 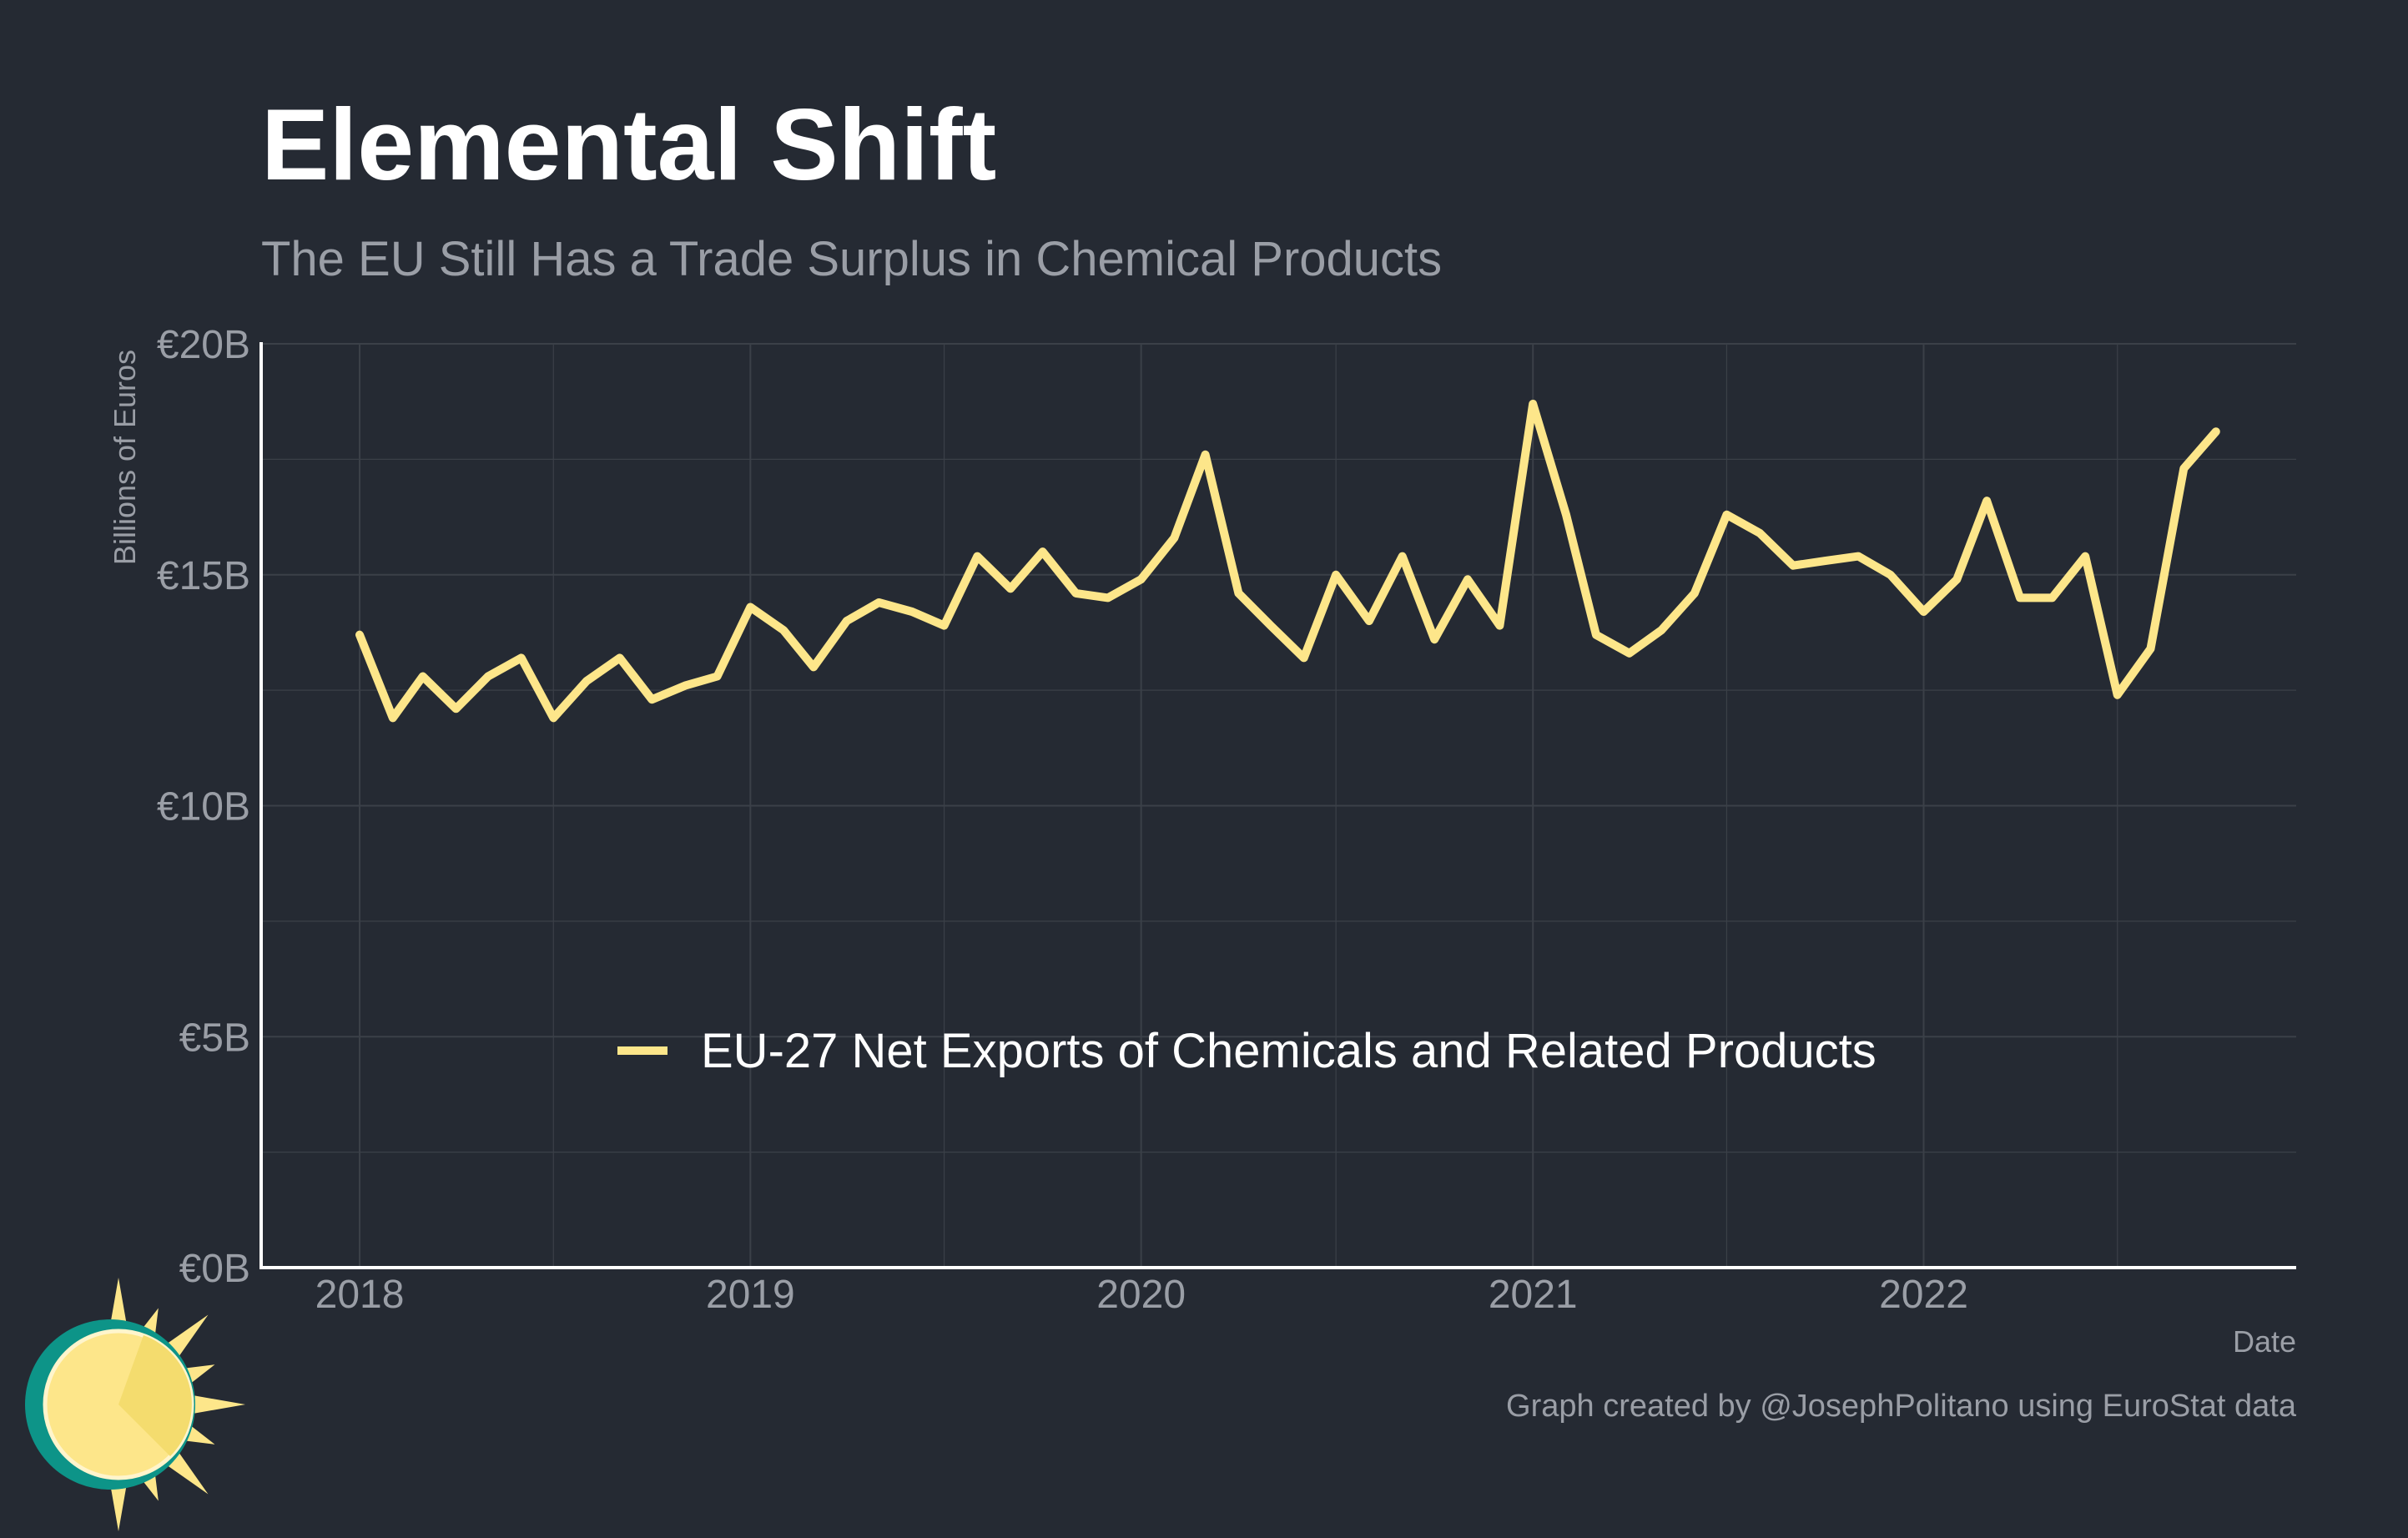 I want to click on y-tick-label: €20B, so click(x=203, y=345).